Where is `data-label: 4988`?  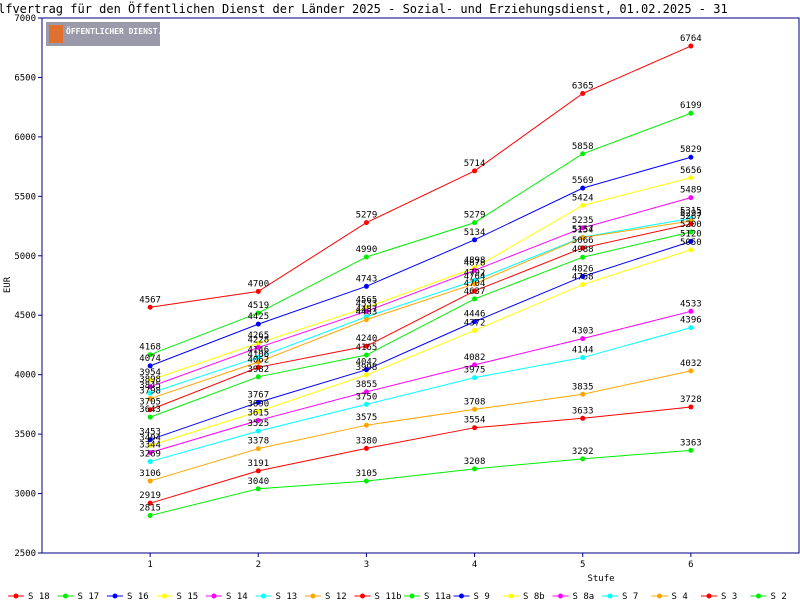 data-label: 4988 is located at coordinates (583, 250).